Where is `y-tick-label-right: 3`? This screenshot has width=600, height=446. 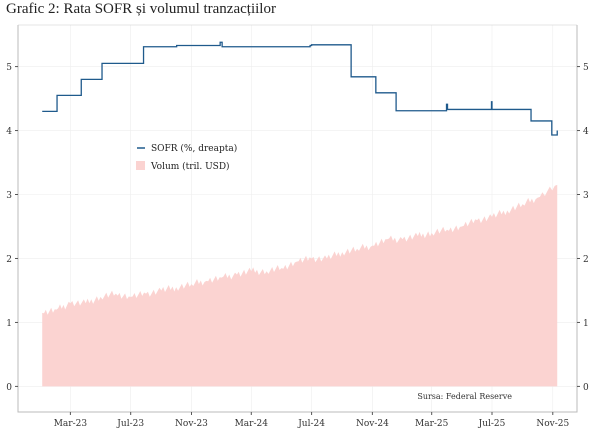
y-tick-label-right: 3 is located at coordinates (586, 196).